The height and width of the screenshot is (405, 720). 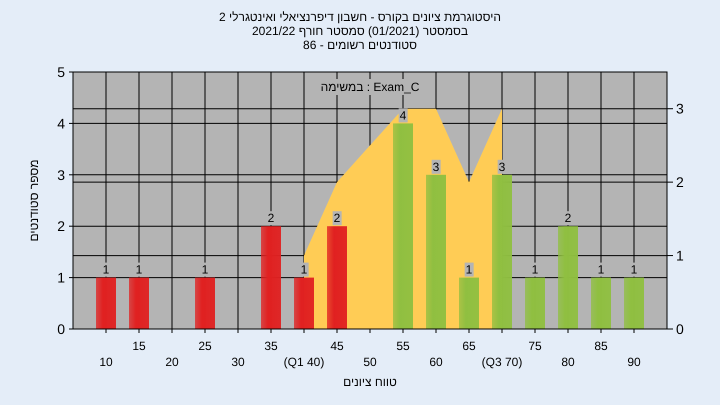 I want to click on x-tick-label: 85, so click(x=601, y=346).